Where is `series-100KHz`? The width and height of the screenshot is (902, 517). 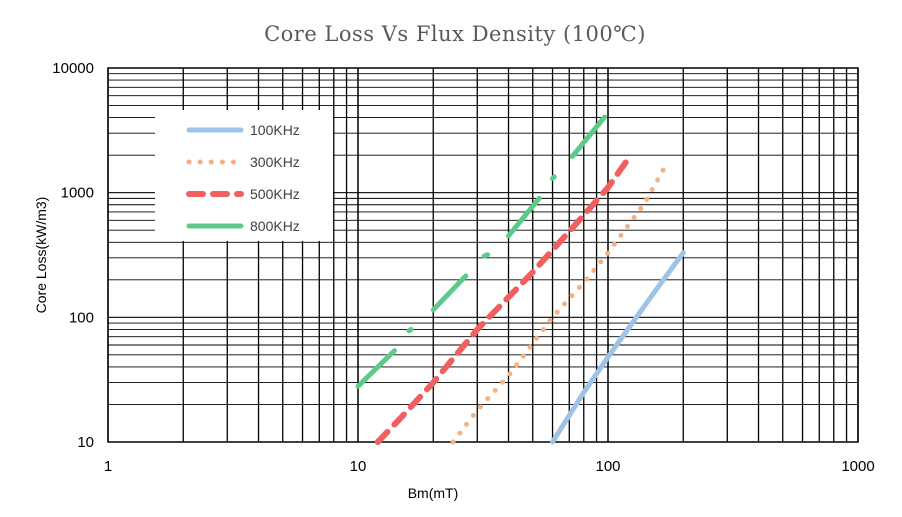 series-100KHz is located at coordinates (618, 347).